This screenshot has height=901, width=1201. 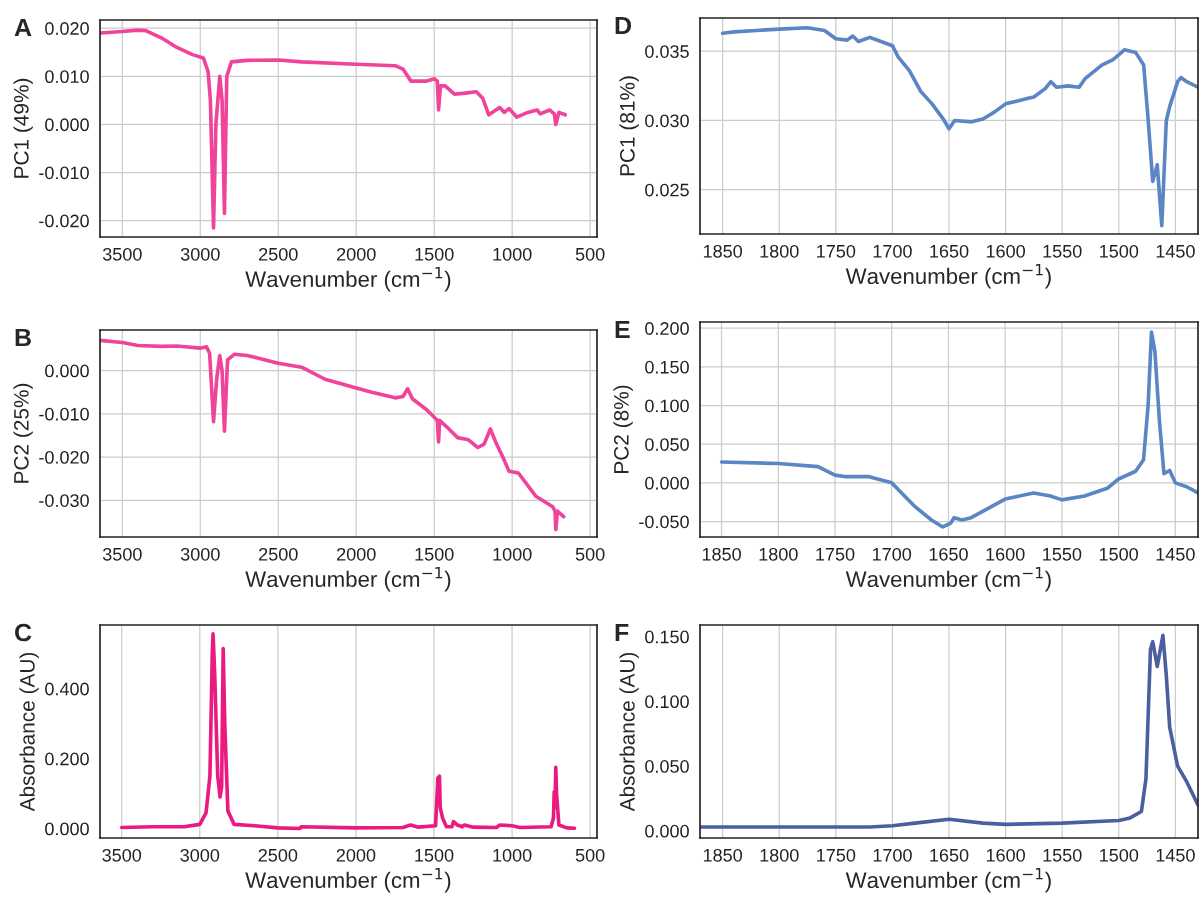 What do you see at coordinates (629, 126) in the screenshot?
I see `y-axis-title: PC1 (81%)` at bounding box center [629, 126].